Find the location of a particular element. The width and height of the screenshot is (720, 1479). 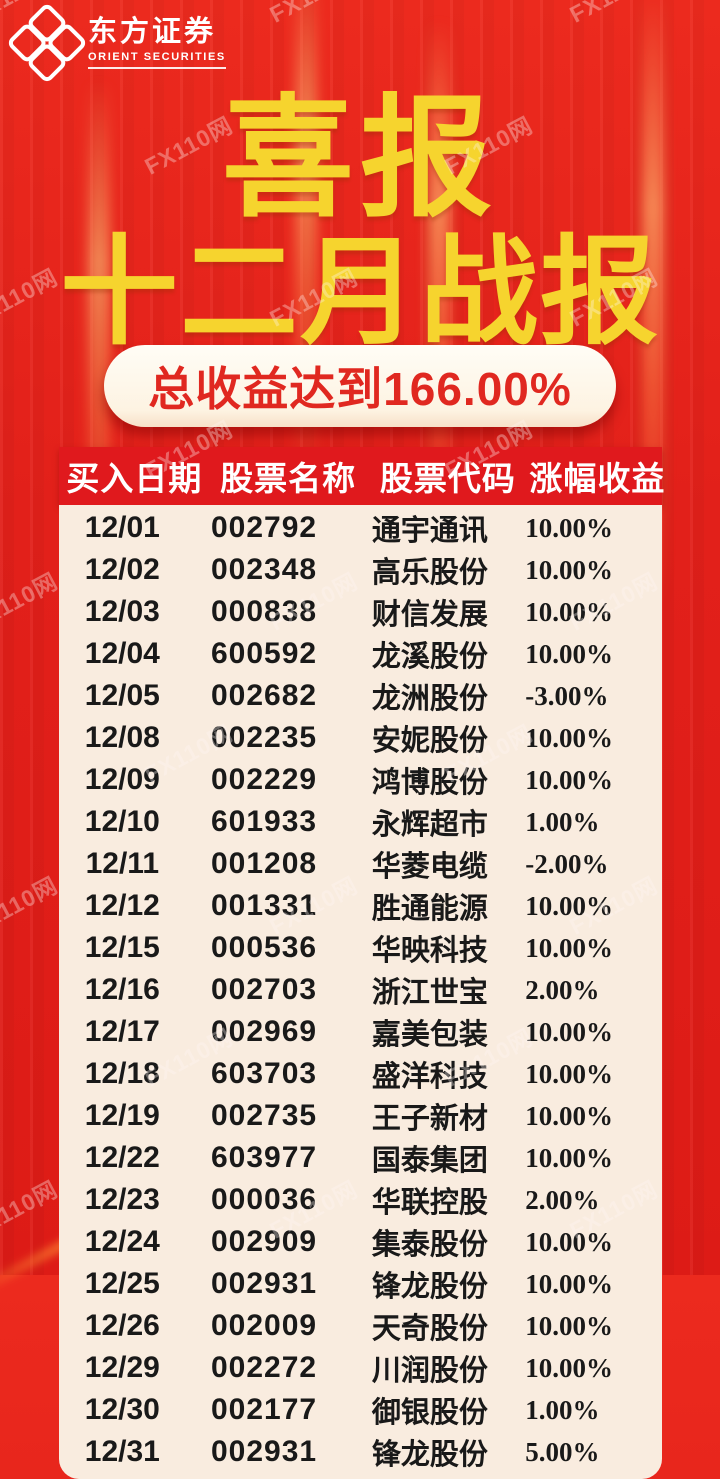

table-cell: 12/01 is located at coordinates (122, 527).